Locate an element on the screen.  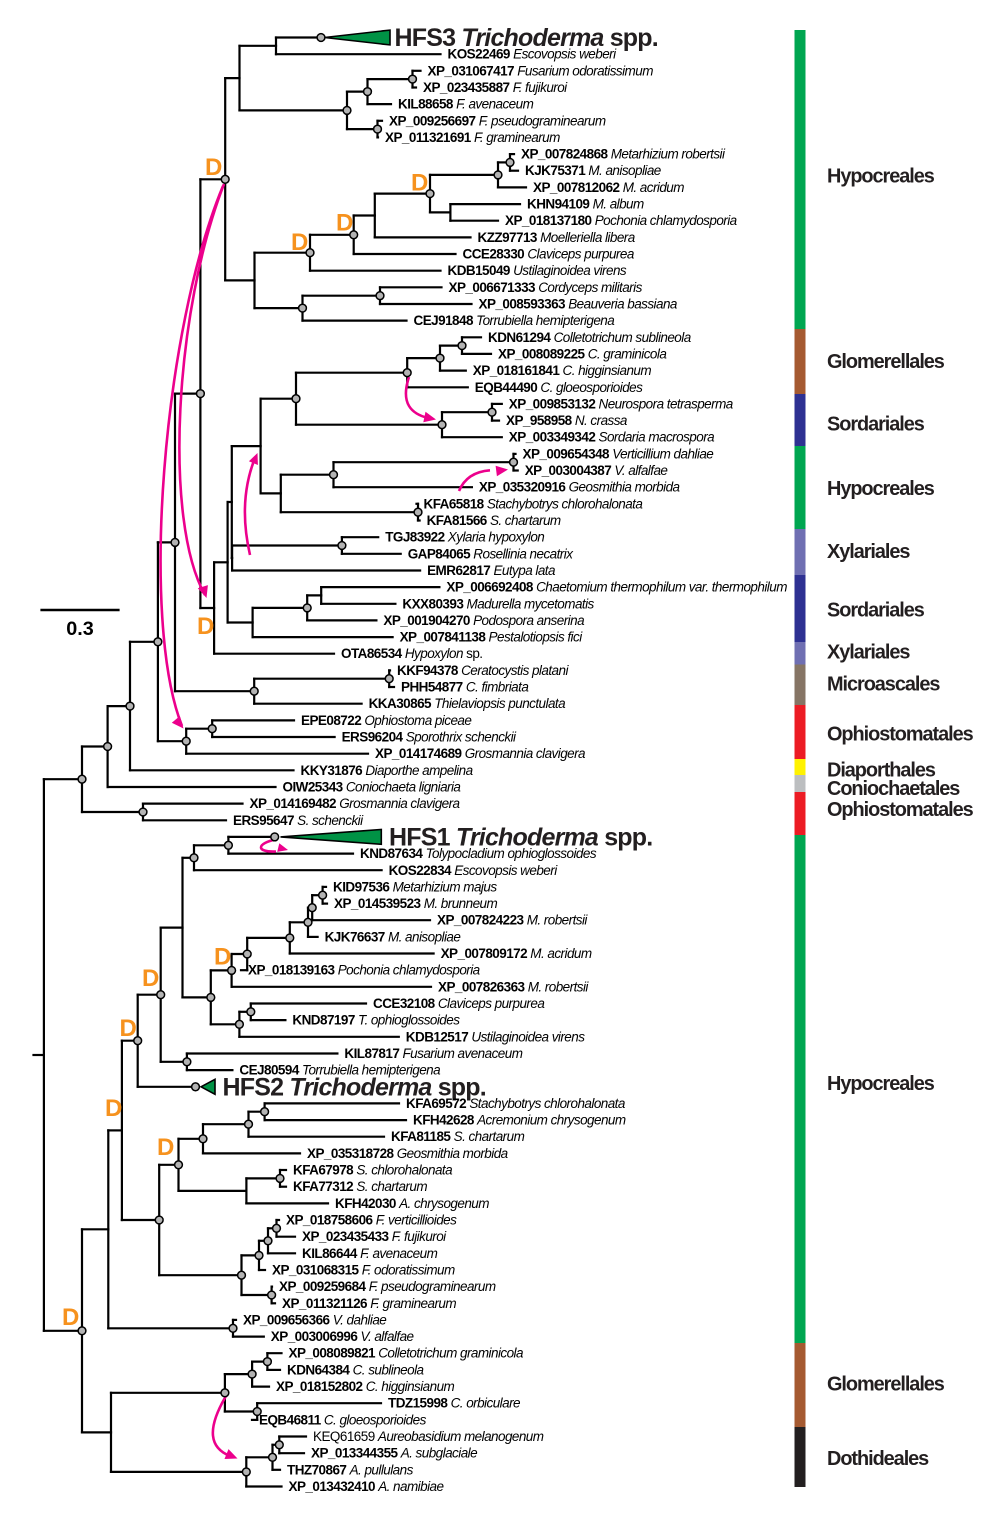
svg-text: XP_011321691 F. graminearum is located at coordinates (472, 137).